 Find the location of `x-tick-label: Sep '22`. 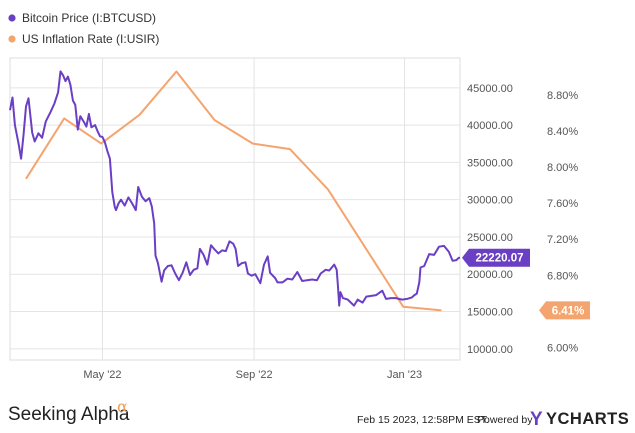

x-tick-label: Sep '22 is located at coordinates (254, 375).